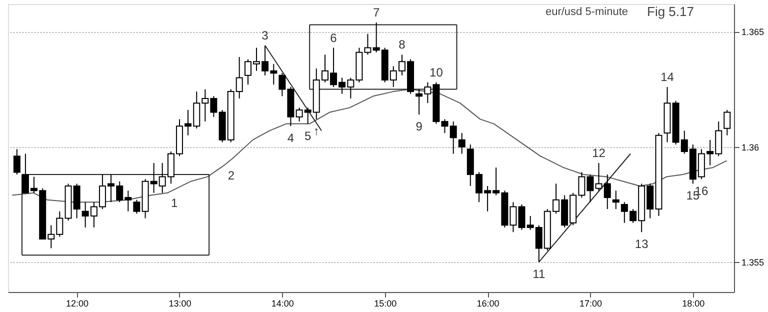  What do you see at coordinates (693, 303) in the screenshot?
I see `x-tick-label: 18:00` at bounding box center [693, 303].